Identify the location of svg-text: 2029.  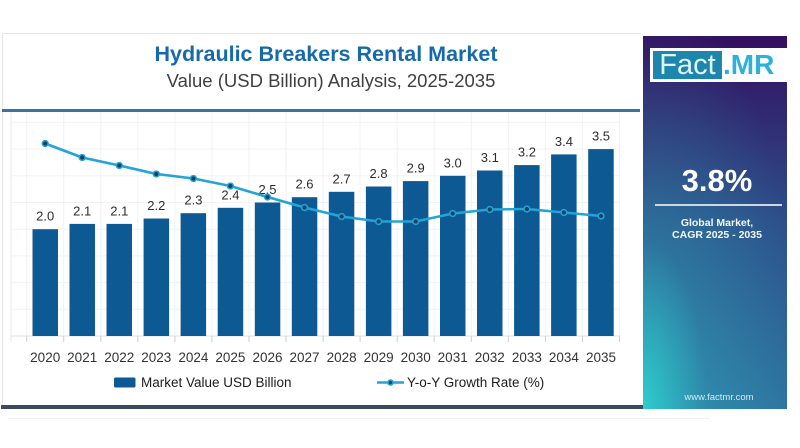
(379, 357).